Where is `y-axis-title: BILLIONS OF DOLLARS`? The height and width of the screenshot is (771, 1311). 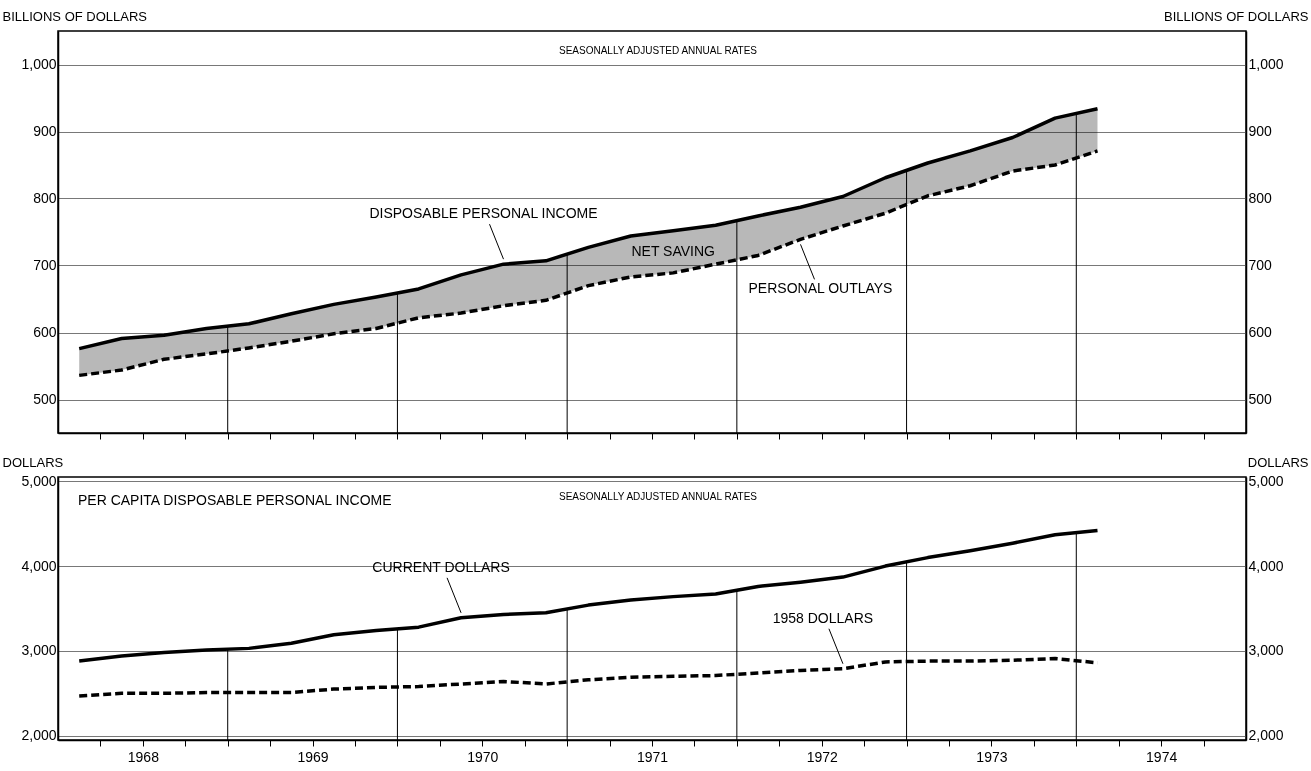
y-axis-title: BILLIONS OF DOLLARS is located at coordinates (75, 16).